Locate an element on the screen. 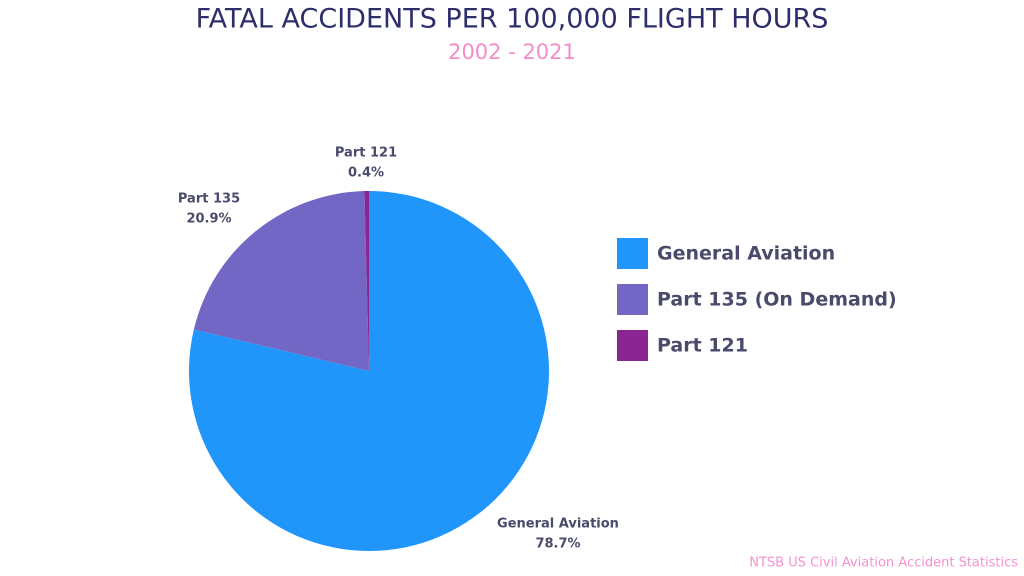 The height and width of the screenshot is (576, 1024). legend-label: Part 121 is located at coordinates (702, 346).